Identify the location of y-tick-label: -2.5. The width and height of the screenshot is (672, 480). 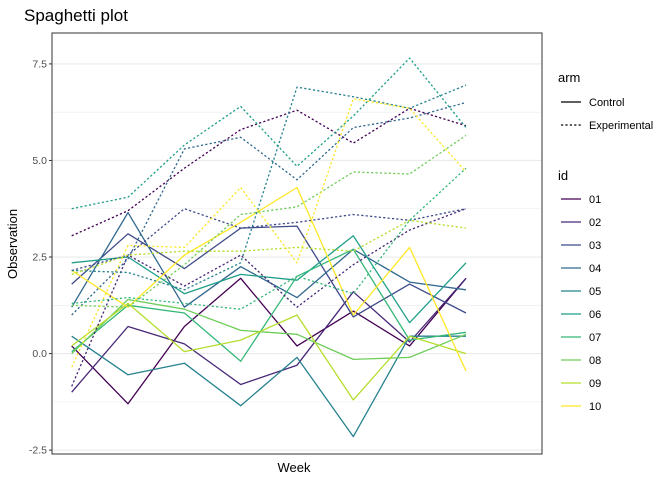
(38, 451).